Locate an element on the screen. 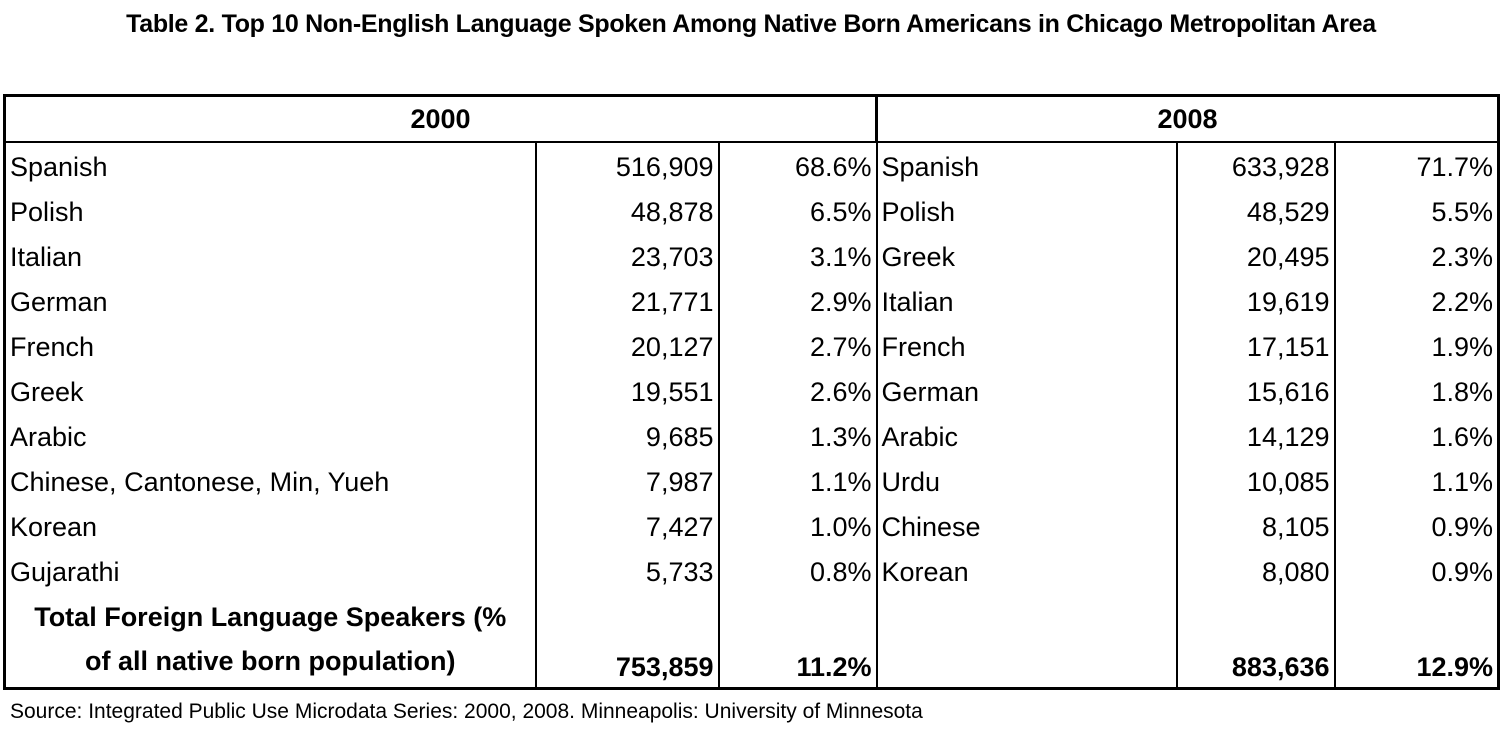 Image resolution: width=1502 pixels, height=735 pixels. percent-2000-cell: 1.0% is located at coordinates (797, 527).